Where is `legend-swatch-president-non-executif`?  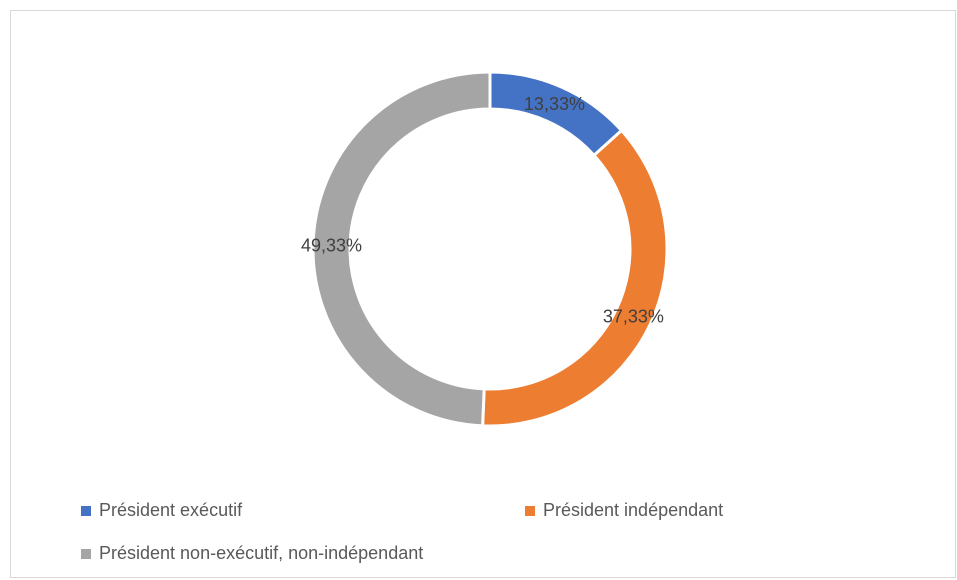
legend-swatch-president-non-executif is located at coordinates (86, 553).